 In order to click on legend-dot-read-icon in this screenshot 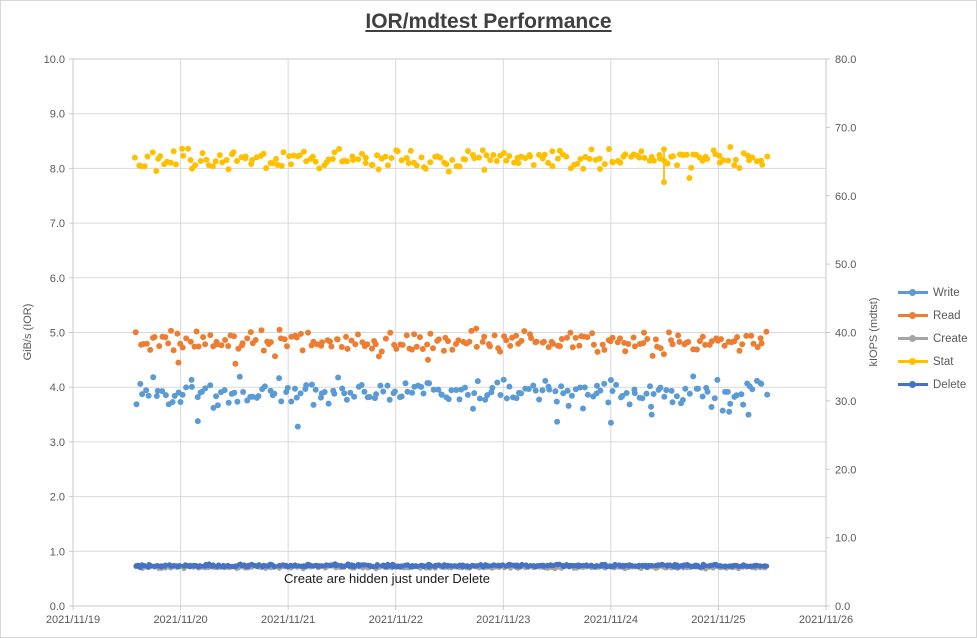, I will do `click(912, 315)`.